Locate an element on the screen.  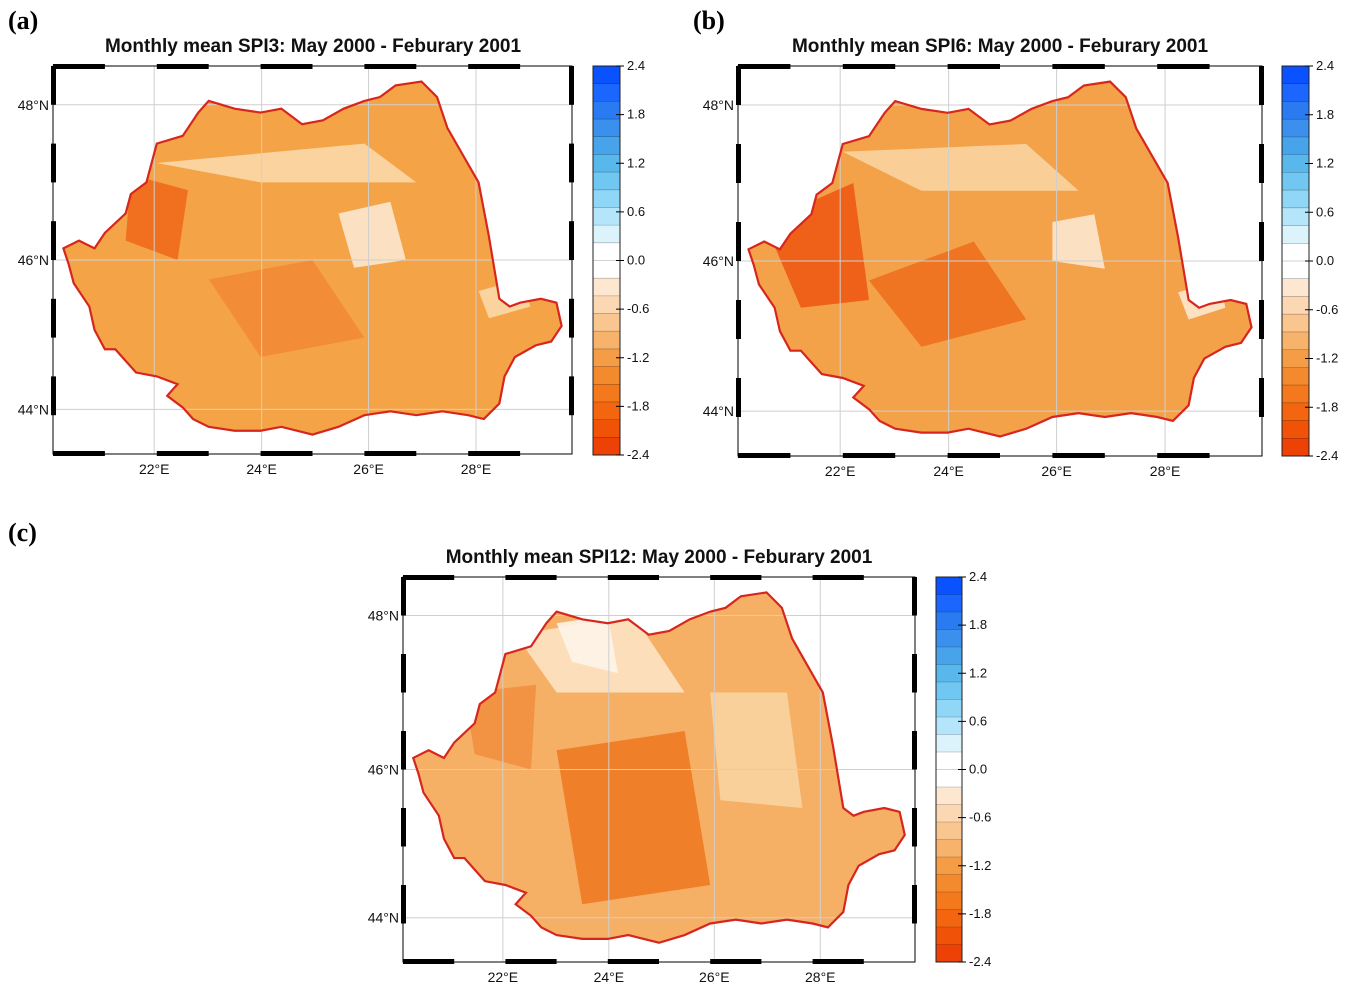
colorbar-label: 1.8 is located at coordinates (636, 114).